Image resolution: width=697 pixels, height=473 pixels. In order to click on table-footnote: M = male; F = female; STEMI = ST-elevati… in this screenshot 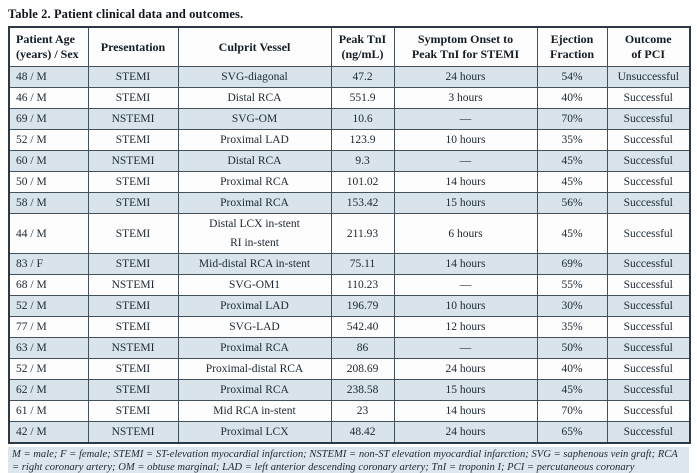, I will do `click(348, 460)`.